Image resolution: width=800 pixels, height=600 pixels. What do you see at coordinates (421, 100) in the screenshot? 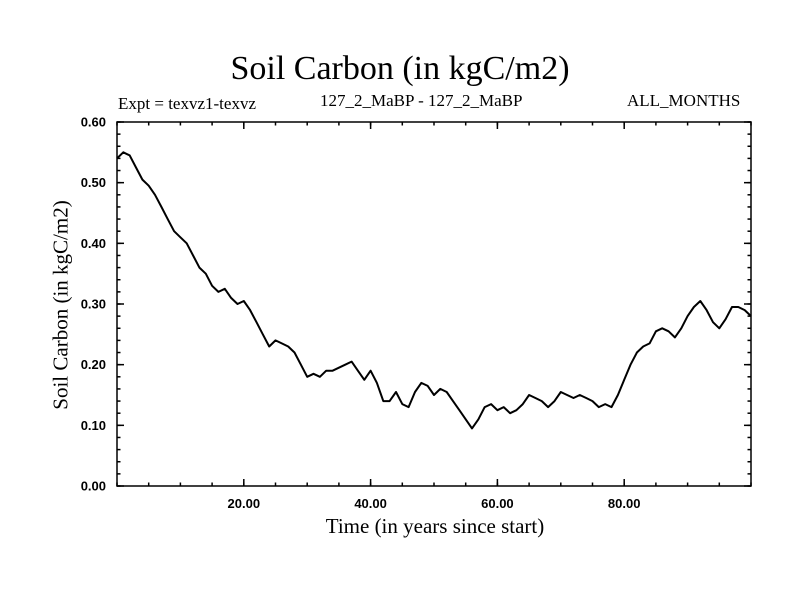
I see `period-subtitle: 127_2_MaBP - 127_2_MaBP` at bounding box center [421, 100].